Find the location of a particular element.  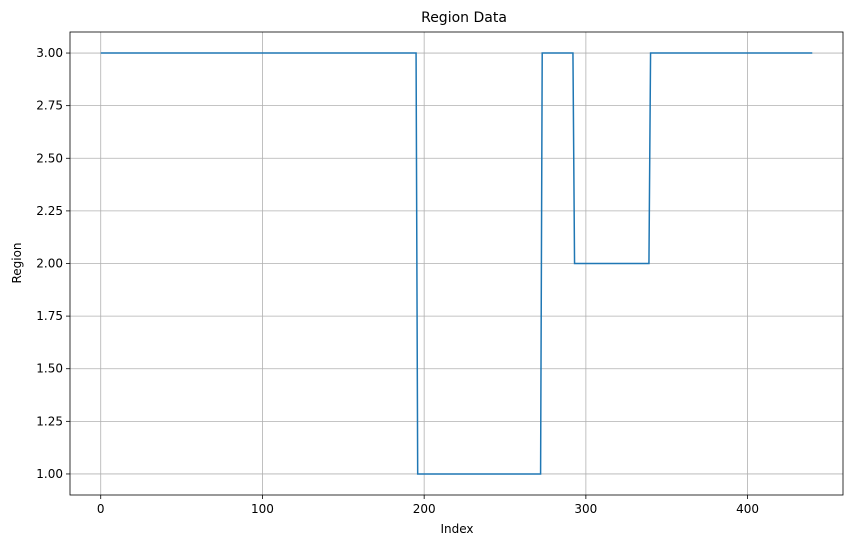

x-tick-label: 0 is located at coordinates (101, 509).